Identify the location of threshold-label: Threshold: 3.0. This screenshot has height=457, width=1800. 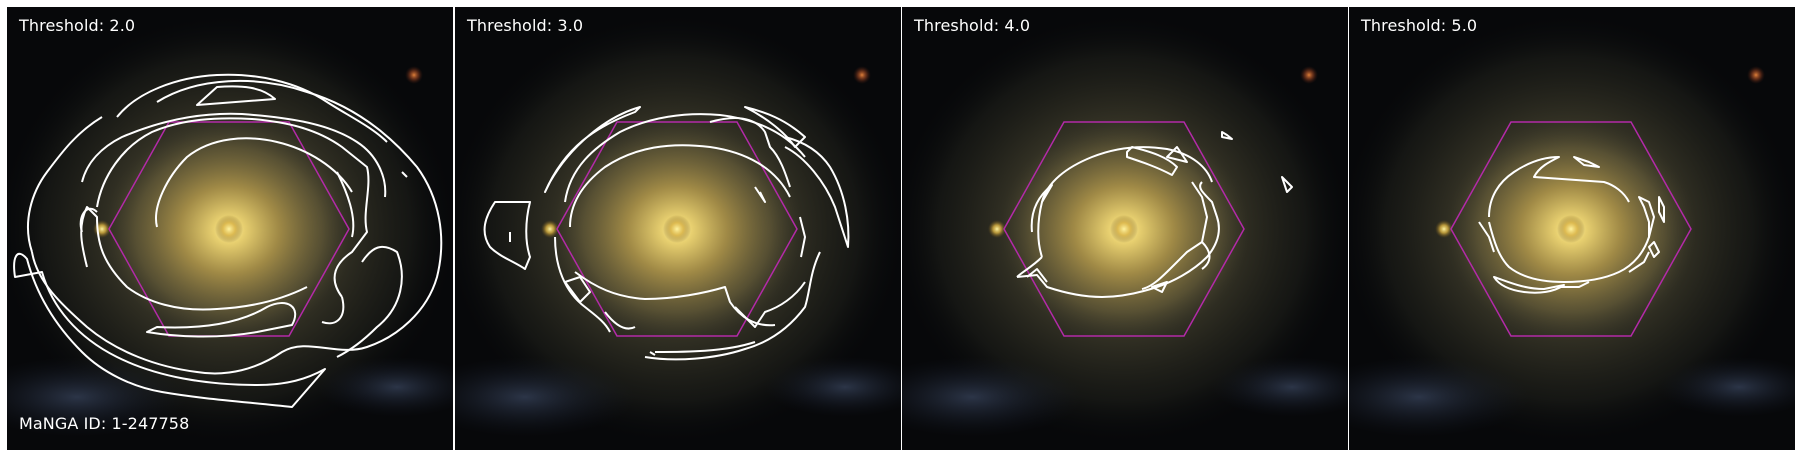
(525, 25).